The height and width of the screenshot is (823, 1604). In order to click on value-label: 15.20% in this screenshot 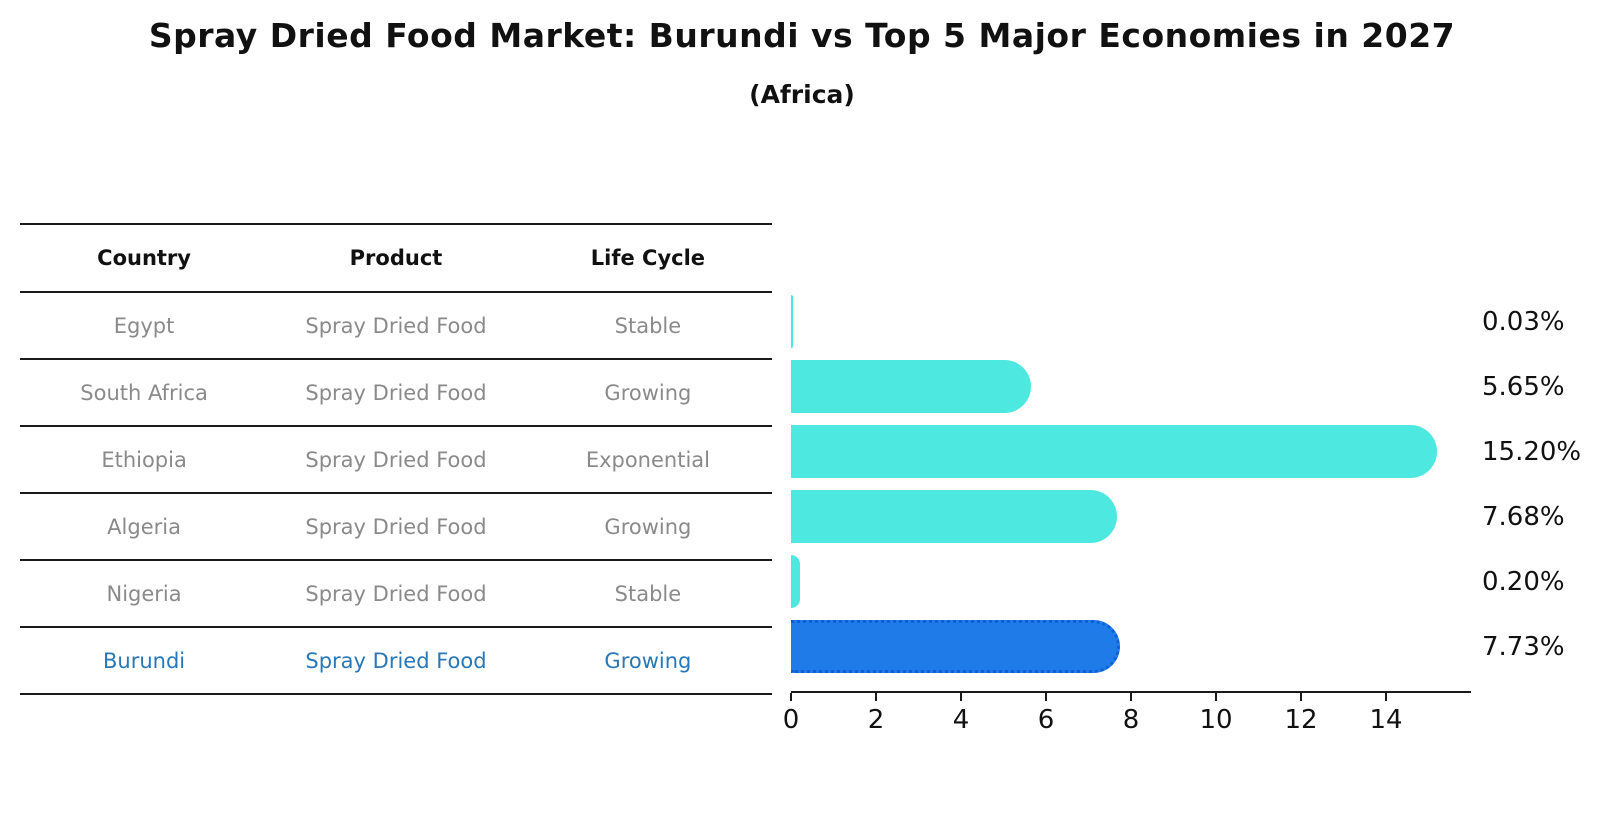, I will do `click(1532, 451)`.